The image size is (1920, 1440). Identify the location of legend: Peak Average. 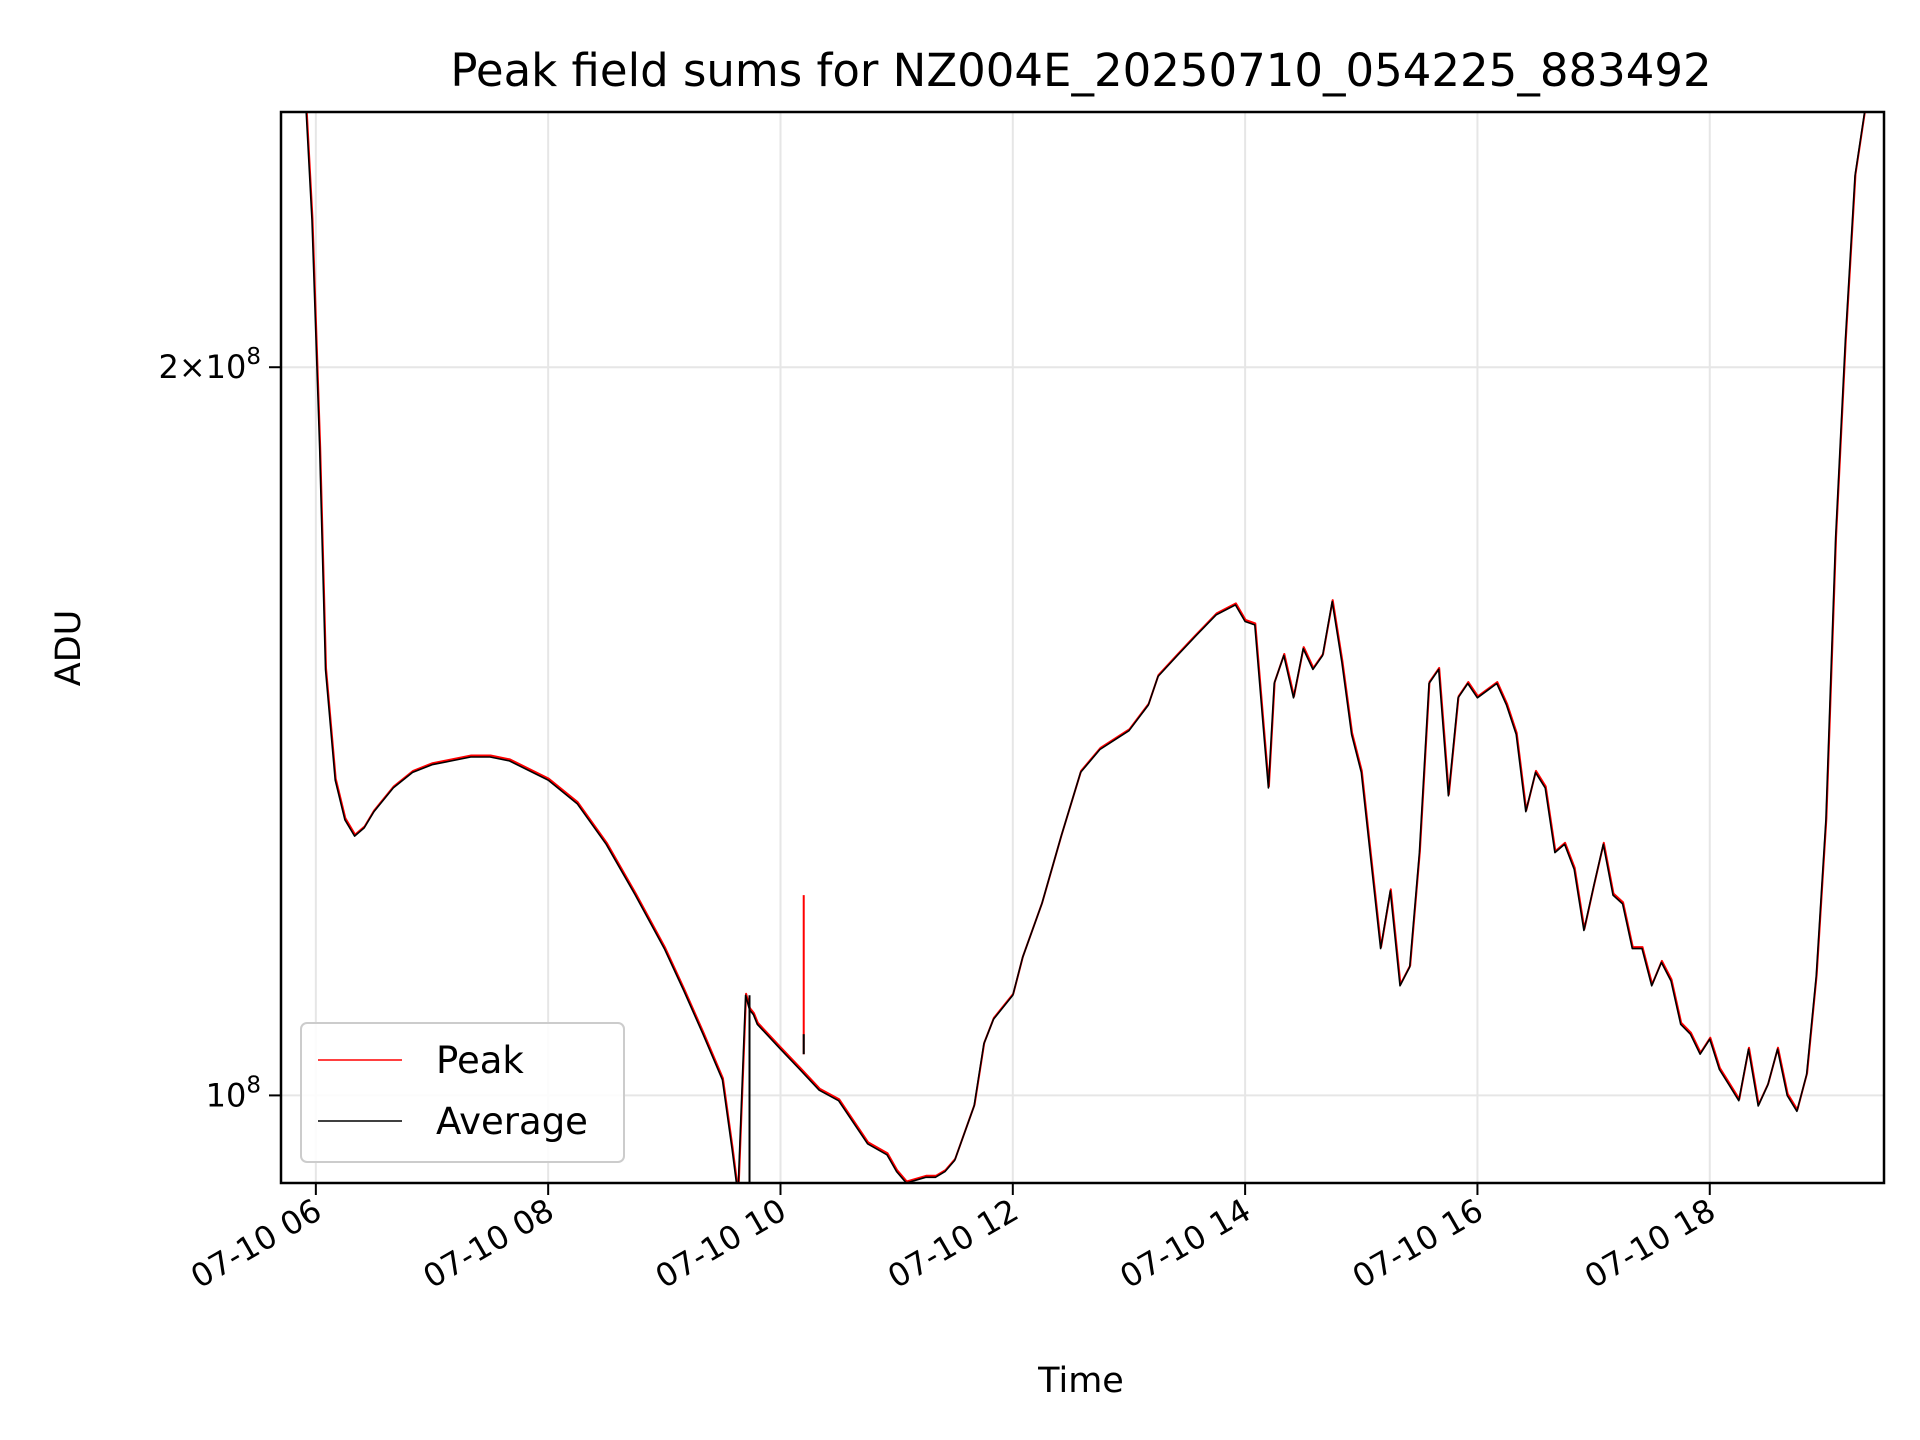
(462, 1092).